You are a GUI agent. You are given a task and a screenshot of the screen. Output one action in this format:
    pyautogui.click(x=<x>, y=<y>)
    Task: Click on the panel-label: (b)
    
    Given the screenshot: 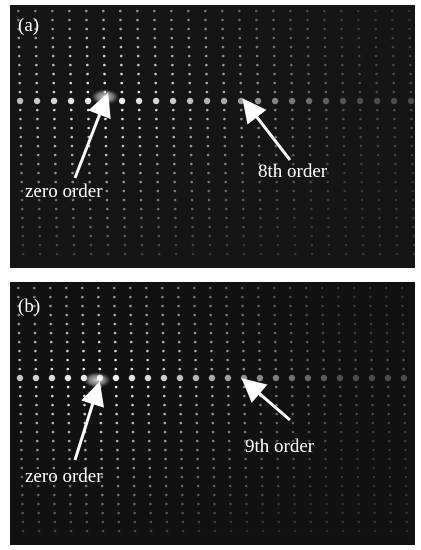 What is the action you would take?
    pyautogui.click(x=29, y=306)
    